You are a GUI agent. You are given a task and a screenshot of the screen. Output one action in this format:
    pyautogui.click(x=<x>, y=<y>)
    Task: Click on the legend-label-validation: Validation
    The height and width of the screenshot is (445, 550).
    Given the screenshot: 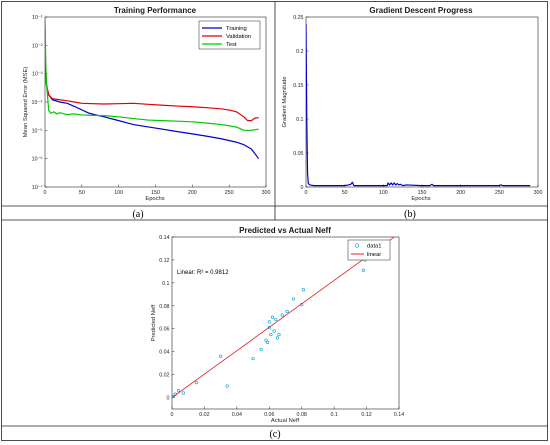 What is the action you would take?
    pyautogui.click(x=238, y=37)
    